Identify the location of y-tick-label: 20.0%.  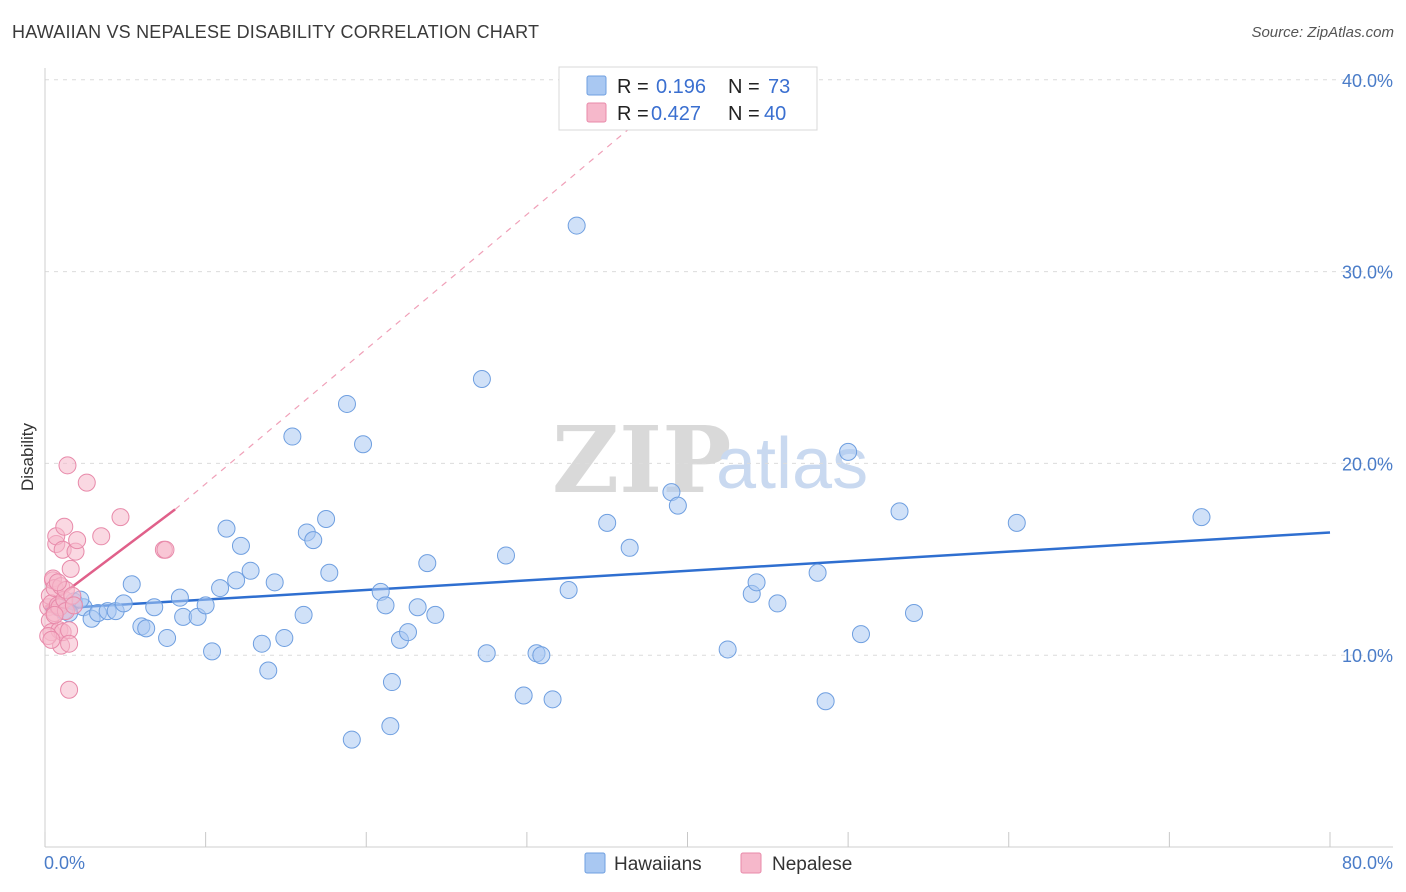
(1367, 464).